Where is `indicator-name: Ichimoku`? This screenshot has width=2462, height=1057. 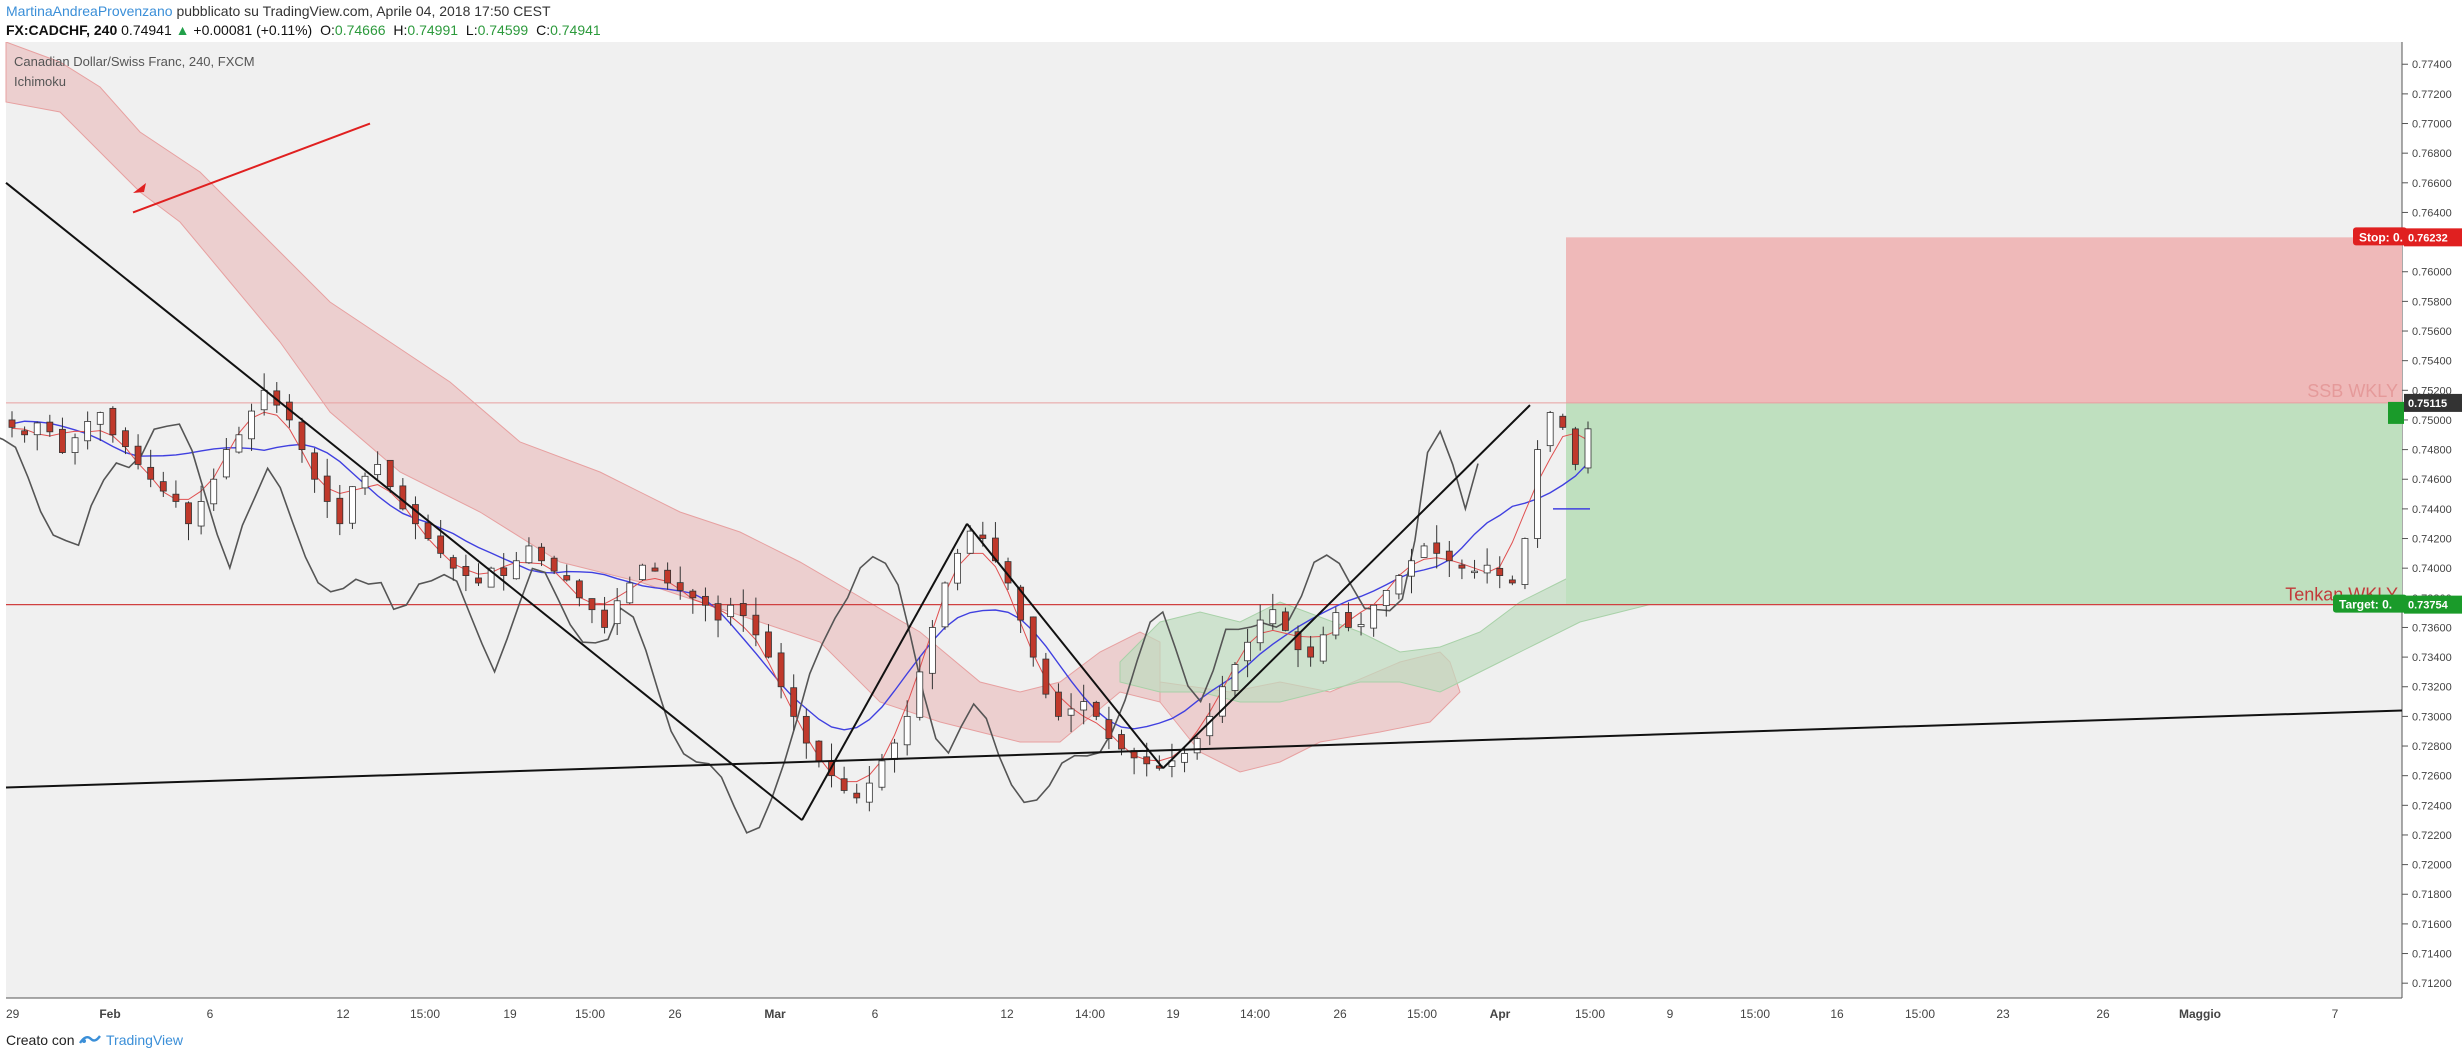 indicator-name: Ichimoku is located at coordinates (40, 81).